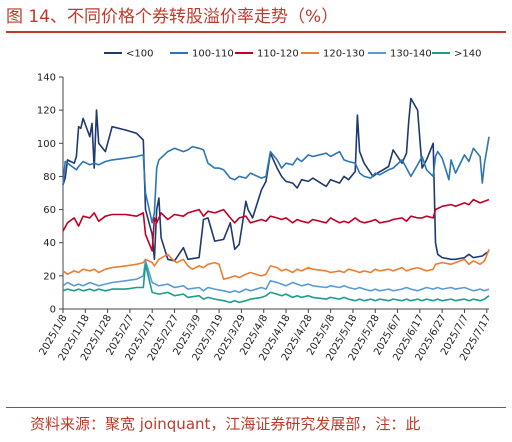 The image size is (512, 442). Describe the element at coordinates (278, 54) in the screenshot. I see `legend-label: 110-120` at that location.